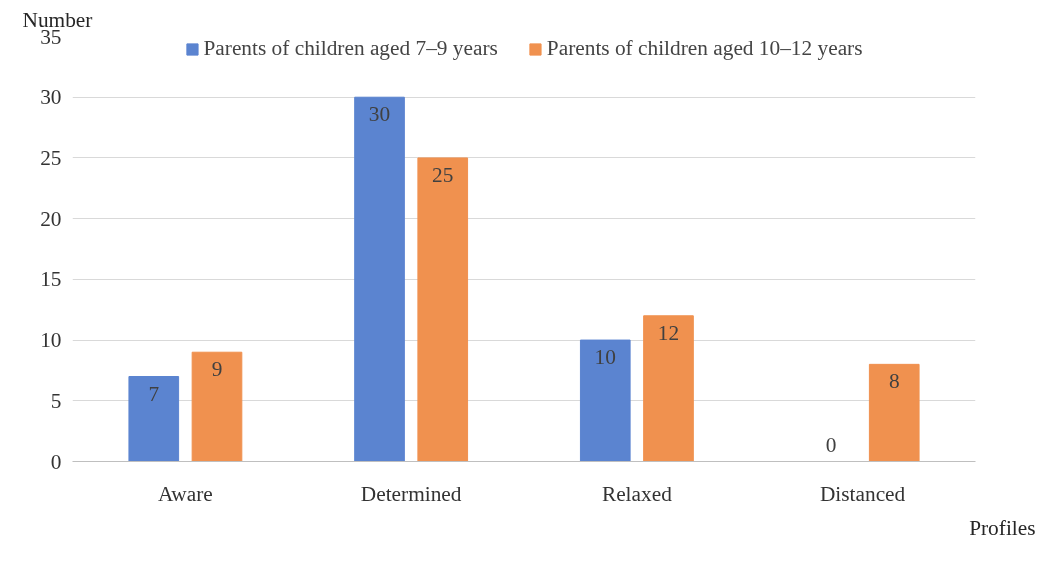 This screenshot has width=1051, height=575. I want to click on data-label: 10, so click(605, 357).